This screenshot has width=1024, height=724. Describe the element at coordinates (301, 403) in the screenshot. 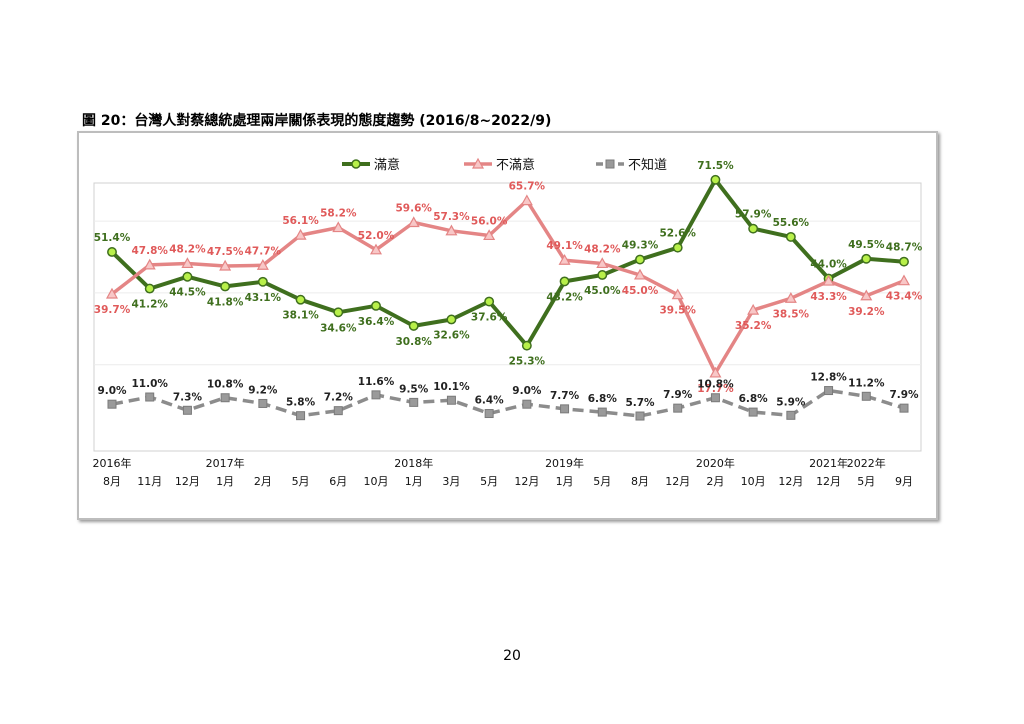

I see `data-label: 5.8%` at that location.